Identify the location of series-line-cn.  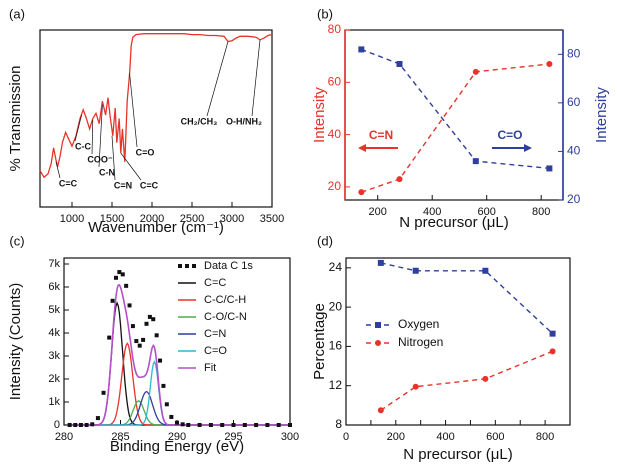
(455, 128).